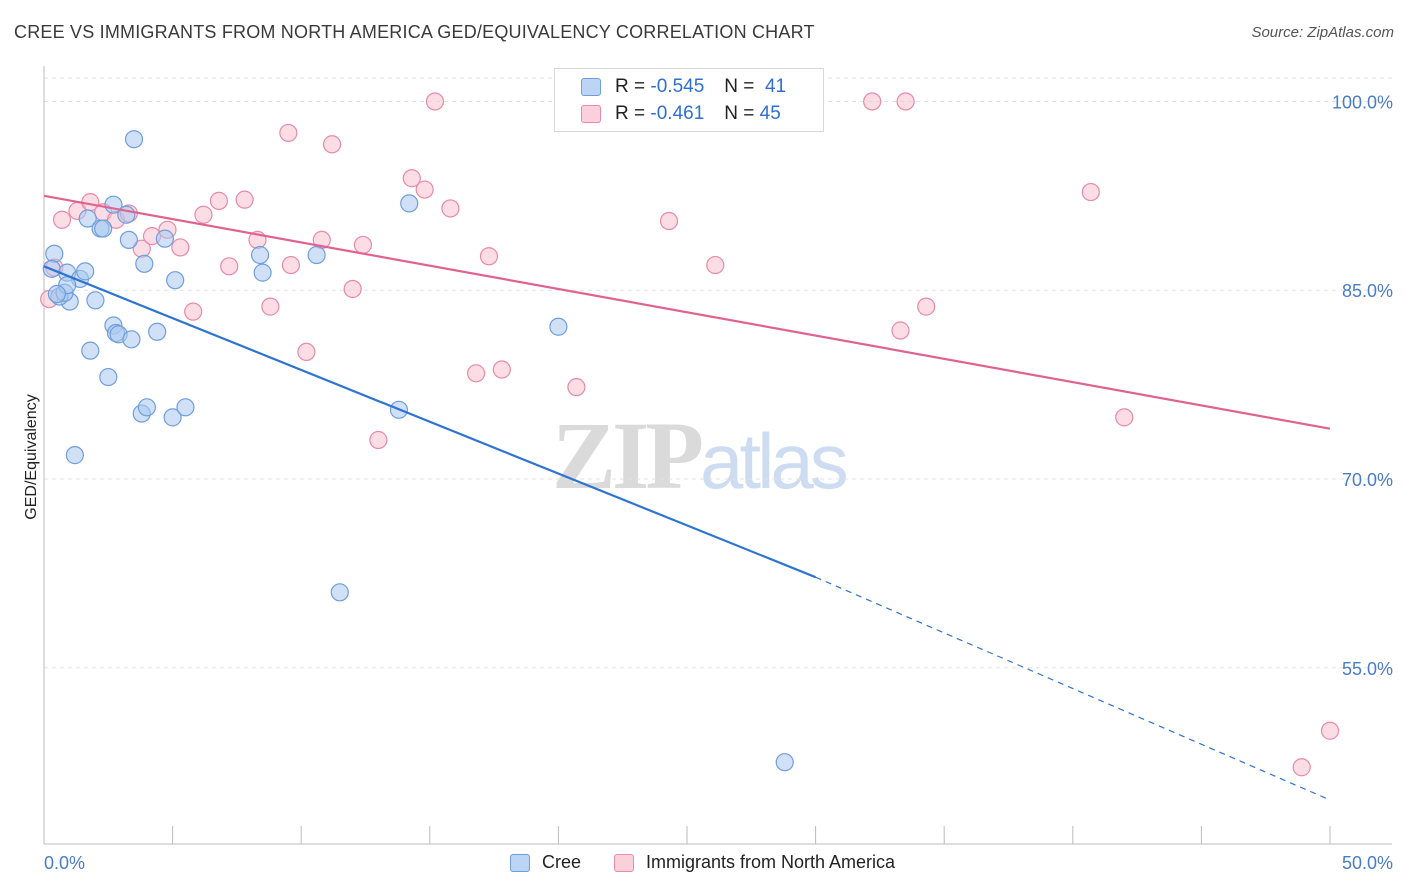 This screenshot has width=1406, height=892. What do you see at coordinates (64, 863) in the screenshot?
I see `x-tick-label: 0.0%` at bounding box center [64, 863].